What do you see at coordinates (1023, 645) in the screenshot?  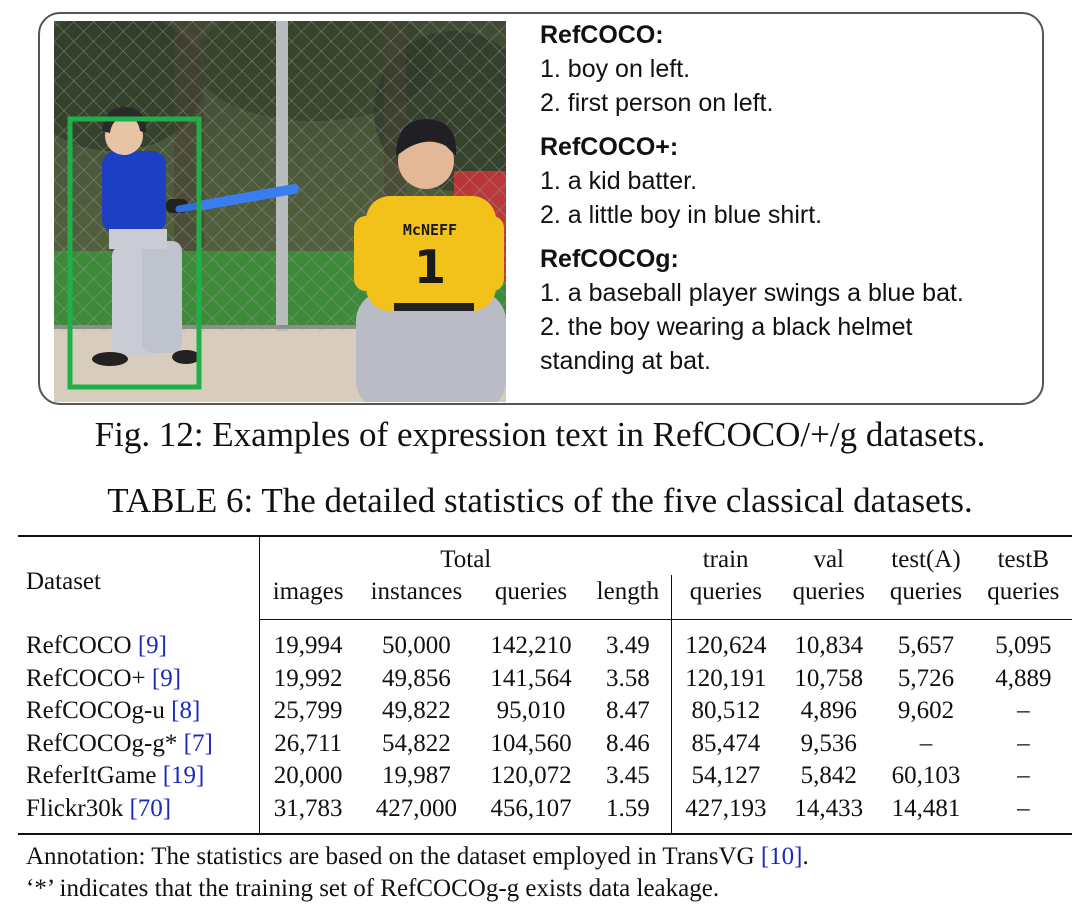 I see `table-cell: 5,095` at bounding box center [1023, 645].